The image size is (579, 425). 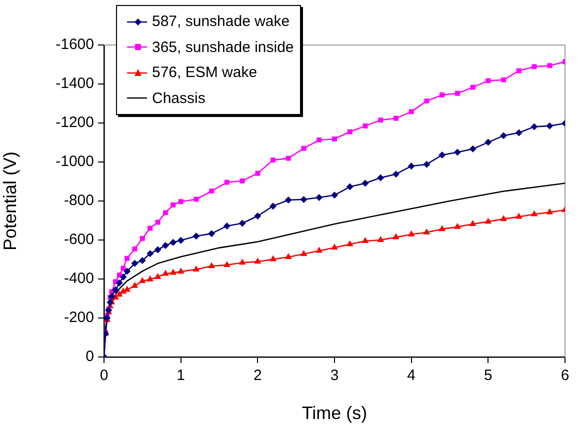 What do you see at coordinates (257, 375) in the screenshot?
I see `x-tick-label: 2` at bounding box center [257, 375].